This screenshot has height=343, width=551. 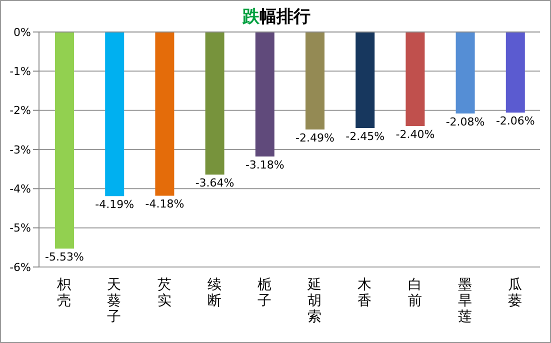 I want to click on data-label: -3.64%, so click(x=214, y=183).